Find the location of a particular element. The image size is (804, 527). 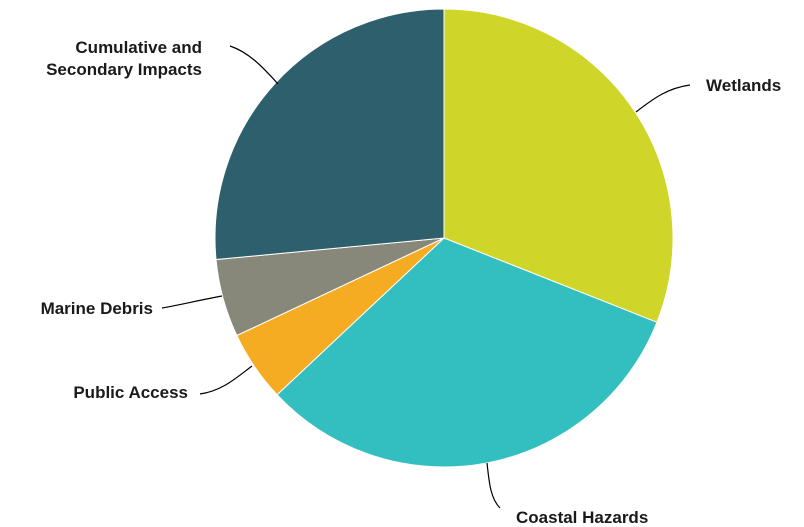

leader-line-wetlands is located at coordinates (663, 98).